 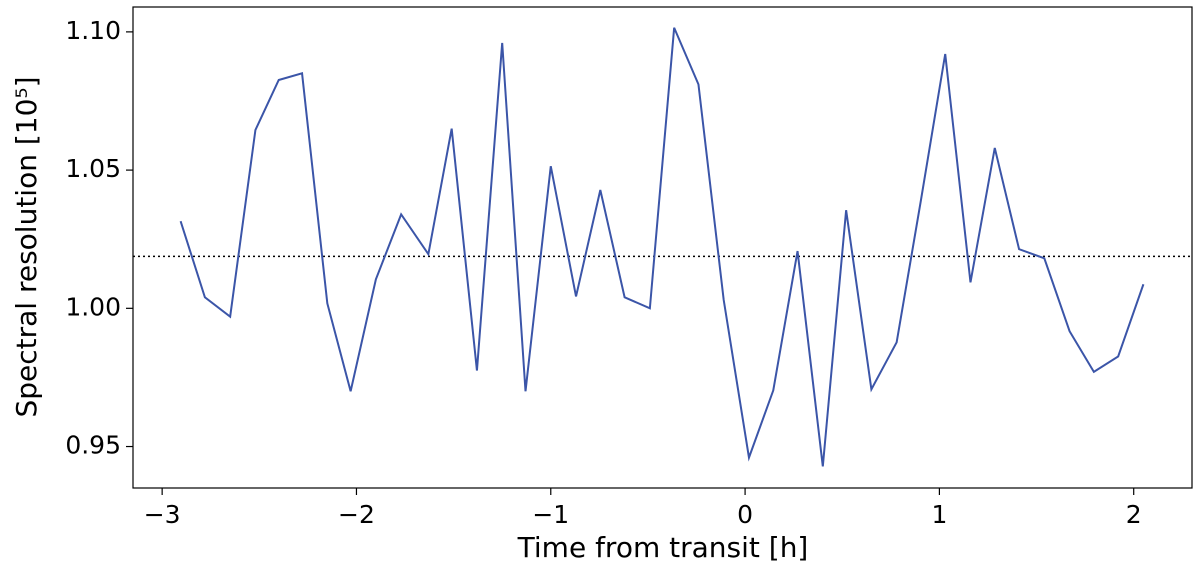 What do you see at coordinates (93, 306) in the screenshot?
I see `y-tick-label: 1.00` at bounding box center [93, 306].